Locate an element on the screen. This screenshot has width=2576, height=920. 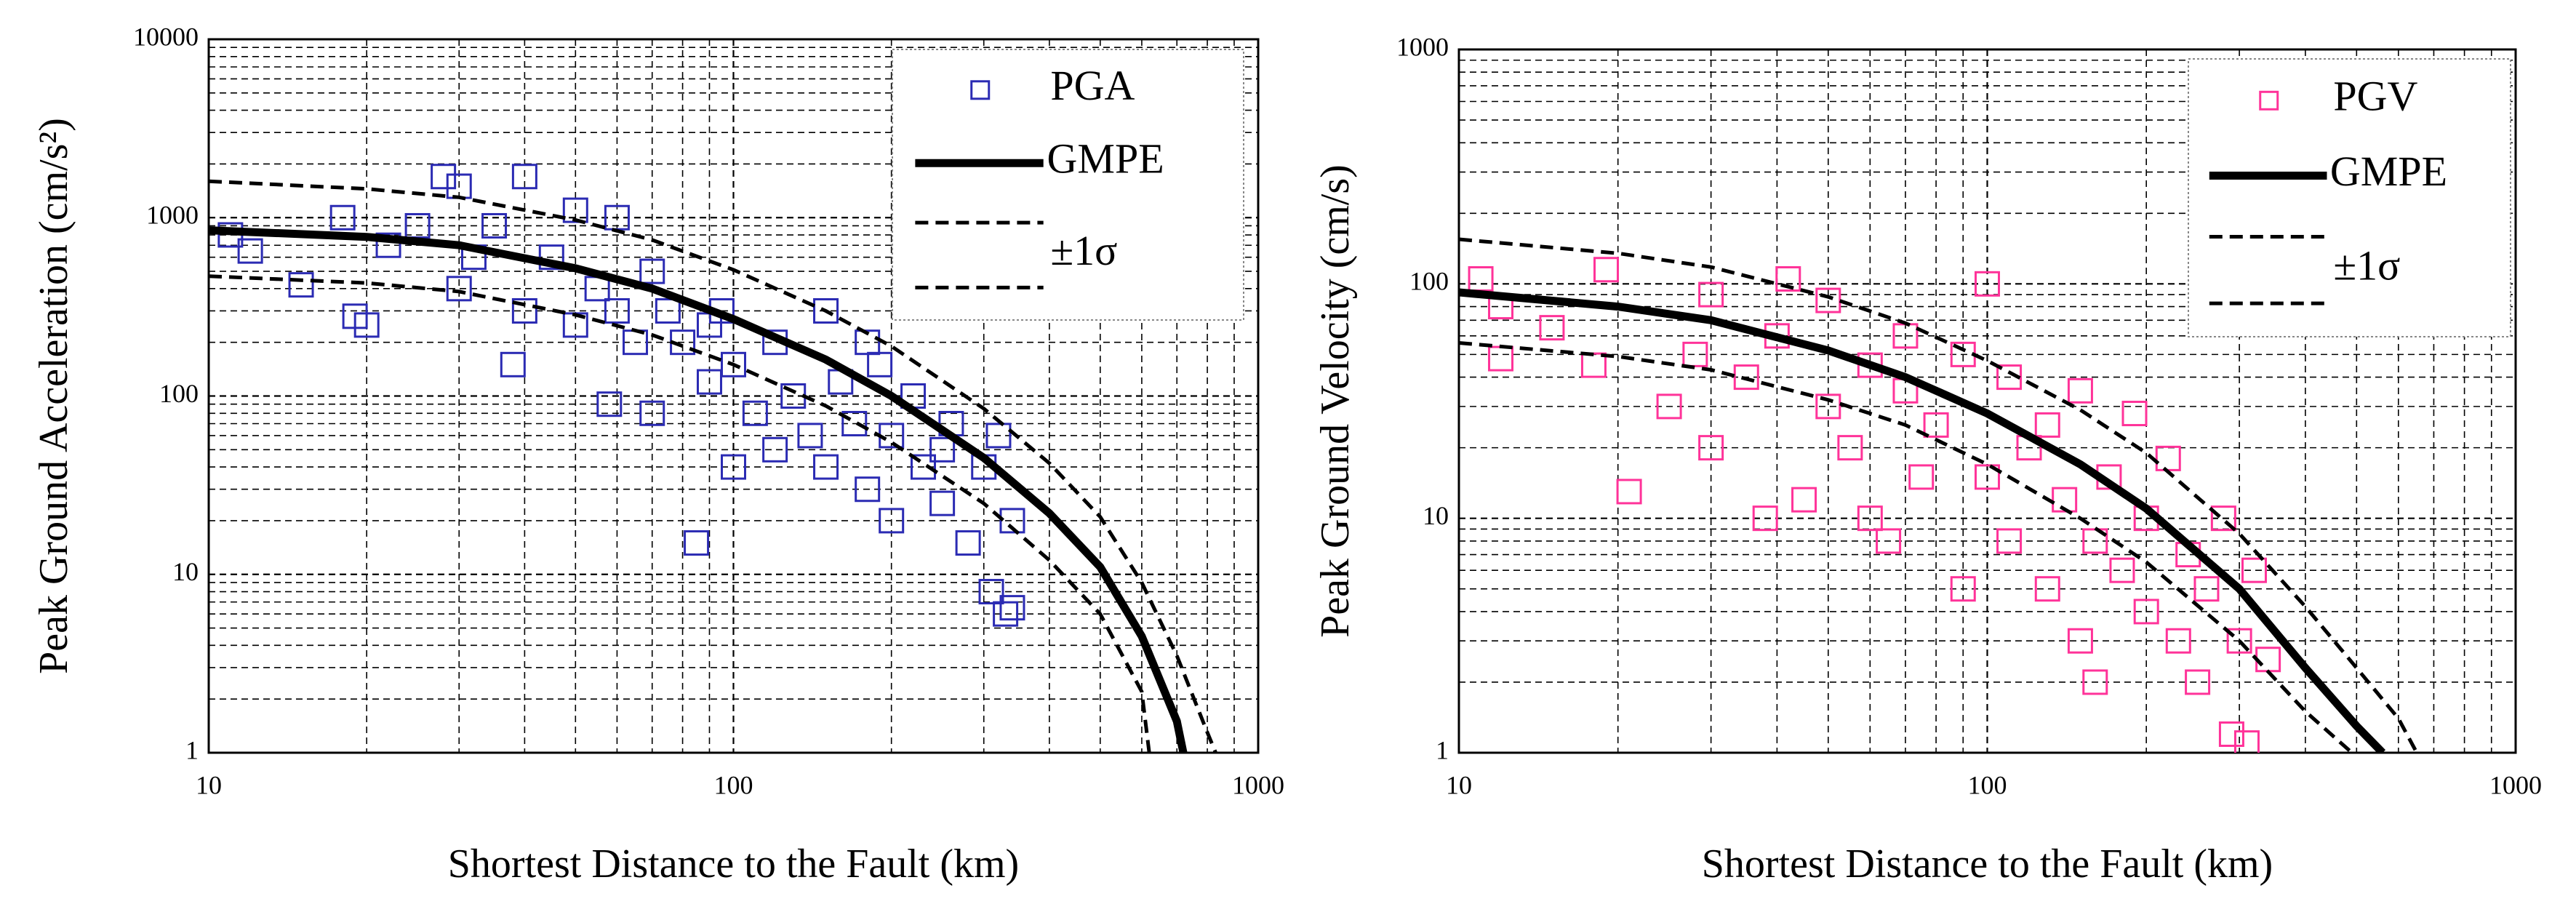
y-tick-label: 100 is located at coordinates (1429, 281).